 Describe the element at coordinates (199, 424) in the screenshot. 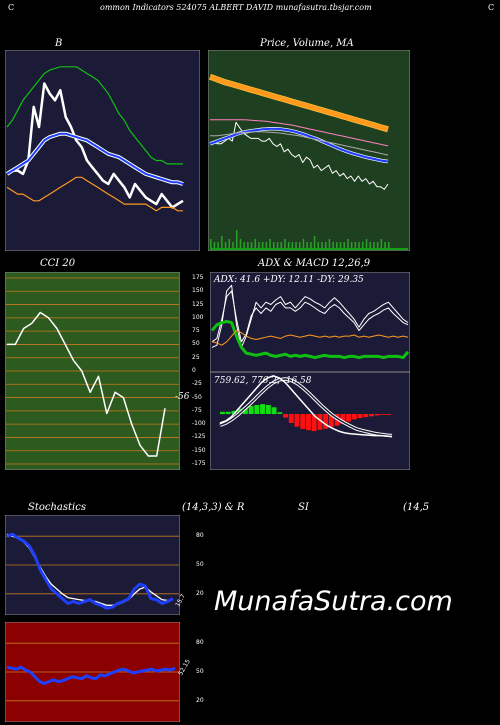

I see `cci-tick-label: -100` at that location.